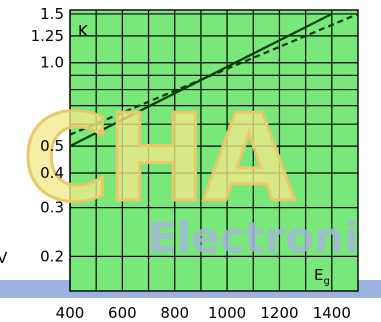  What do you see at coordinates (52, 256) in the screenshot?
I see `y-tick-label: 0.2` at bounding box center [52, 256].